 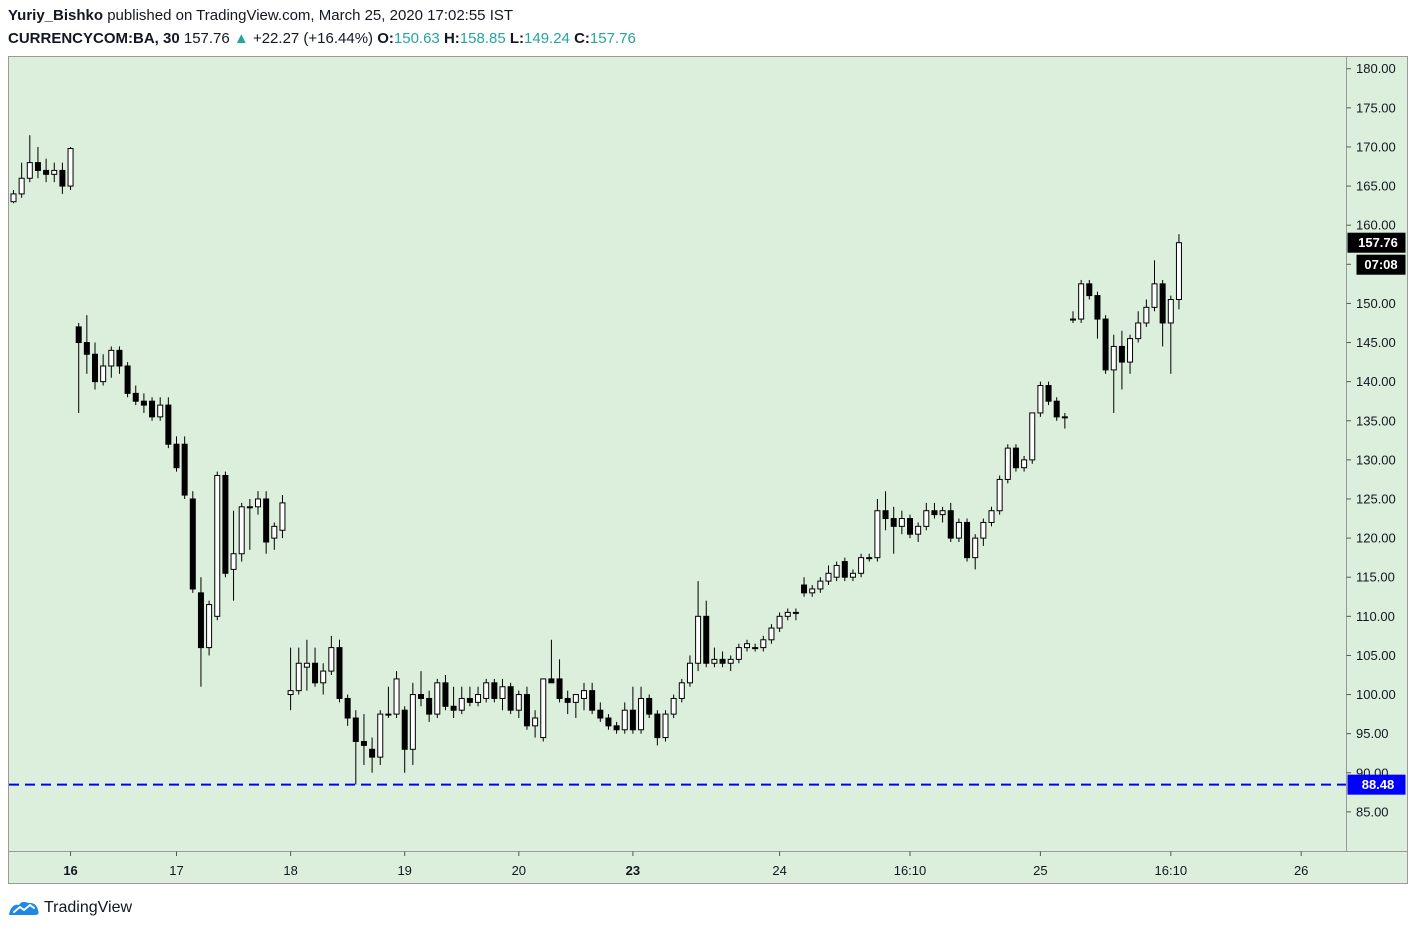 I want to click on author-name: Yuriy_Bishko, so click(x=56, y=15).